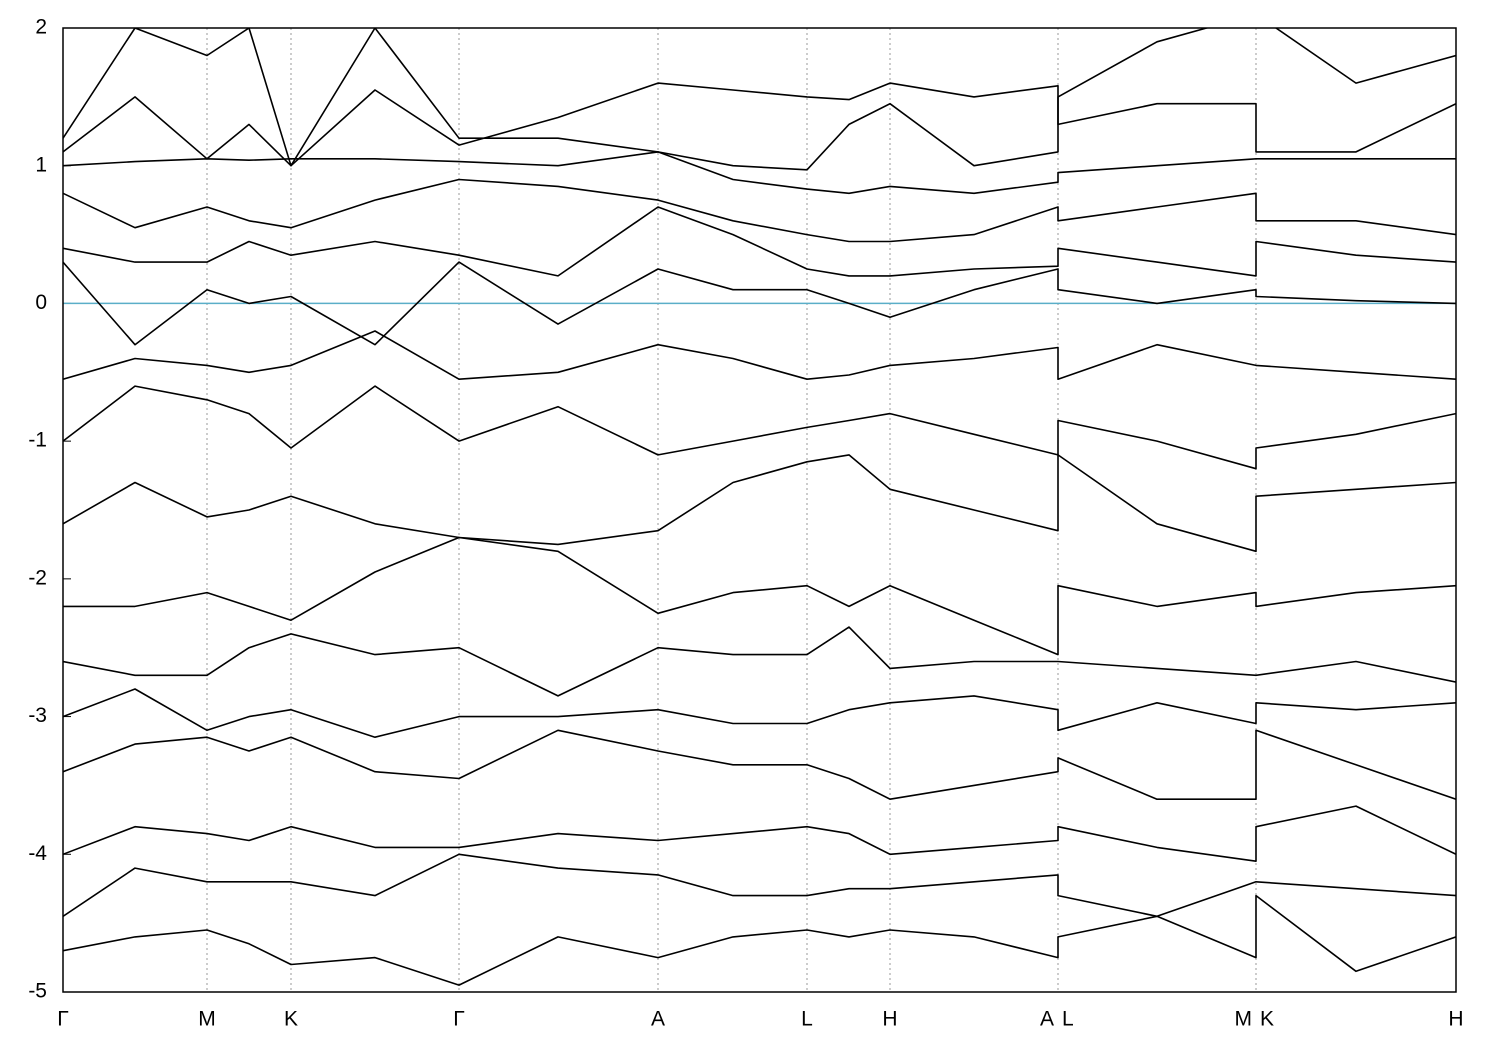 This screenshot has width=1500, height=1055. What do you see at coordinates (37, 440) in the screenshot?
I see `y-tick-label: -1` at bounding box center [37, 440].